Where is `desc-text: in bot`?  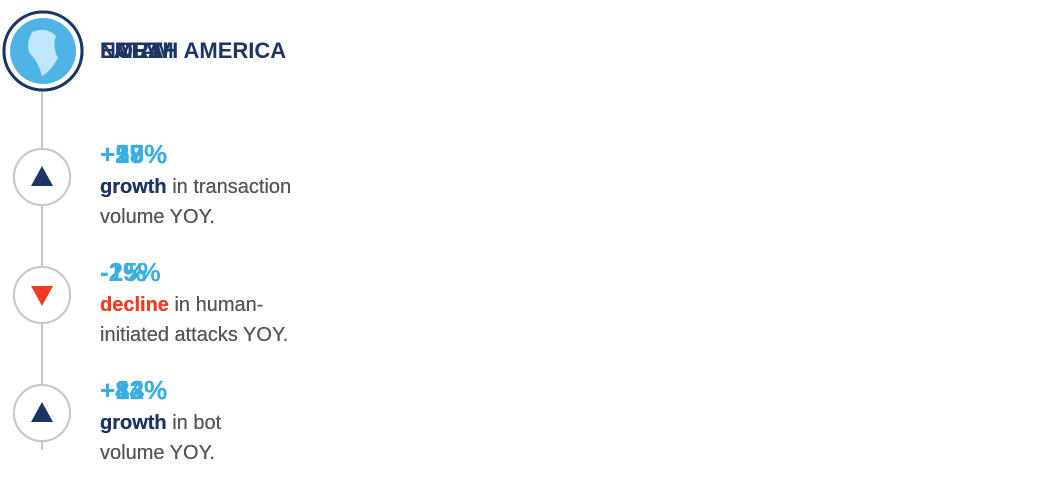 desc-text: in bot is located at coordinates (194, 423).